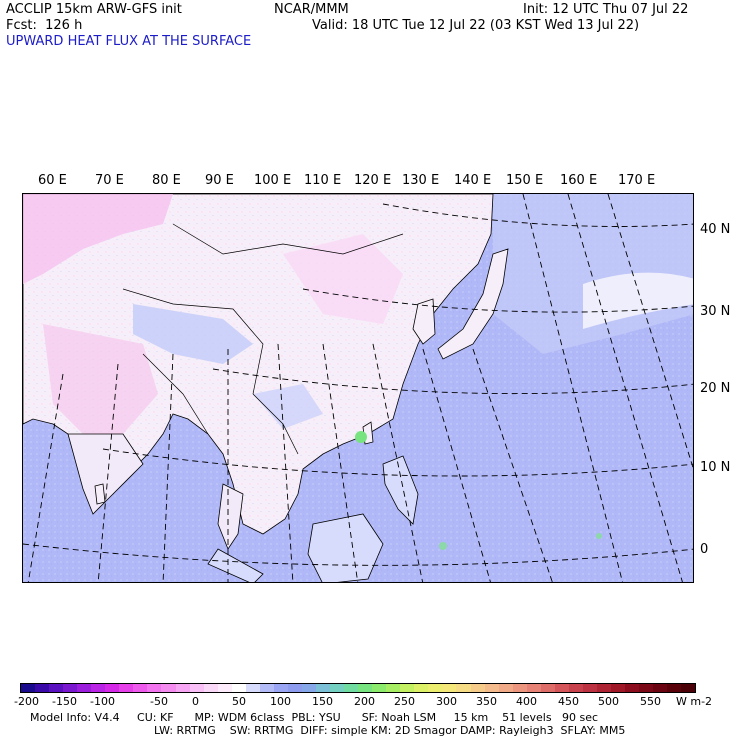  Describe the element at coordinates (129, 41) in the screenshot. I see `field-title: UPWARD HEAT FLUX AT THE SURFACE` at that location.